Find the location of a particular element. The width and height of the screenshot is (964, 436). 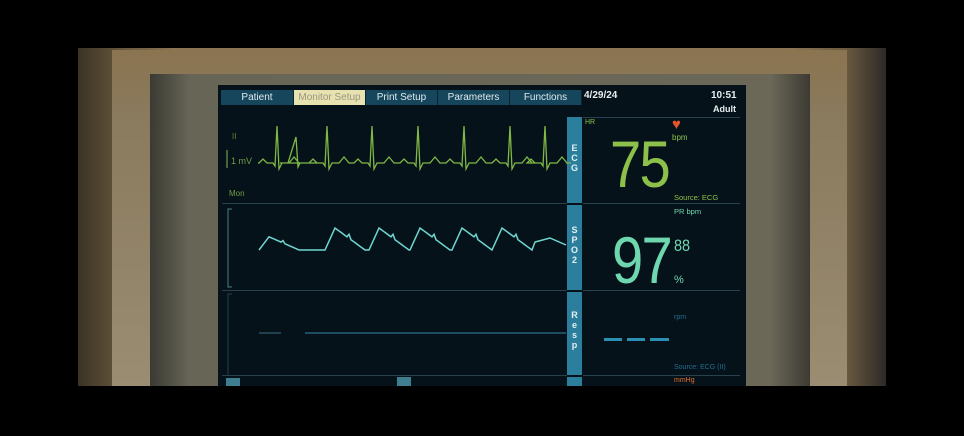

heart-icon: ♥ is located at coordinates (676, 124).